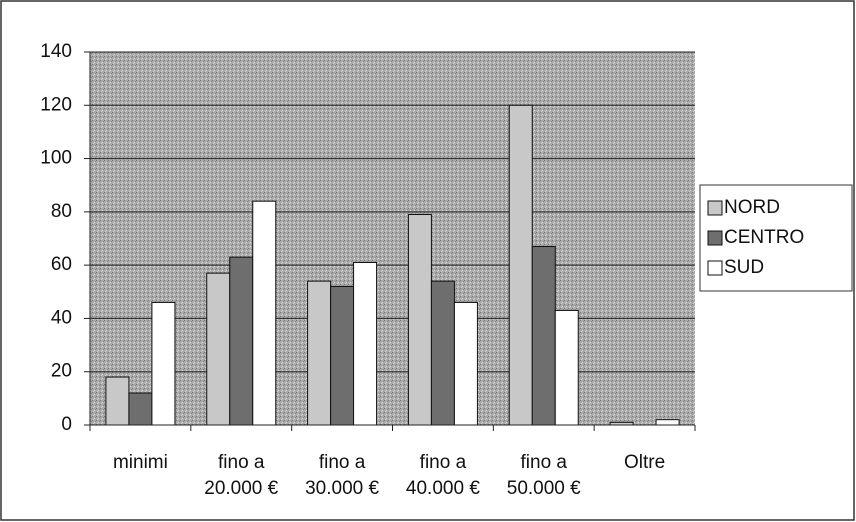  Describe the element at coordinates (61, 317) in the screenshot. I see `y-tick-label: 40` at that location.